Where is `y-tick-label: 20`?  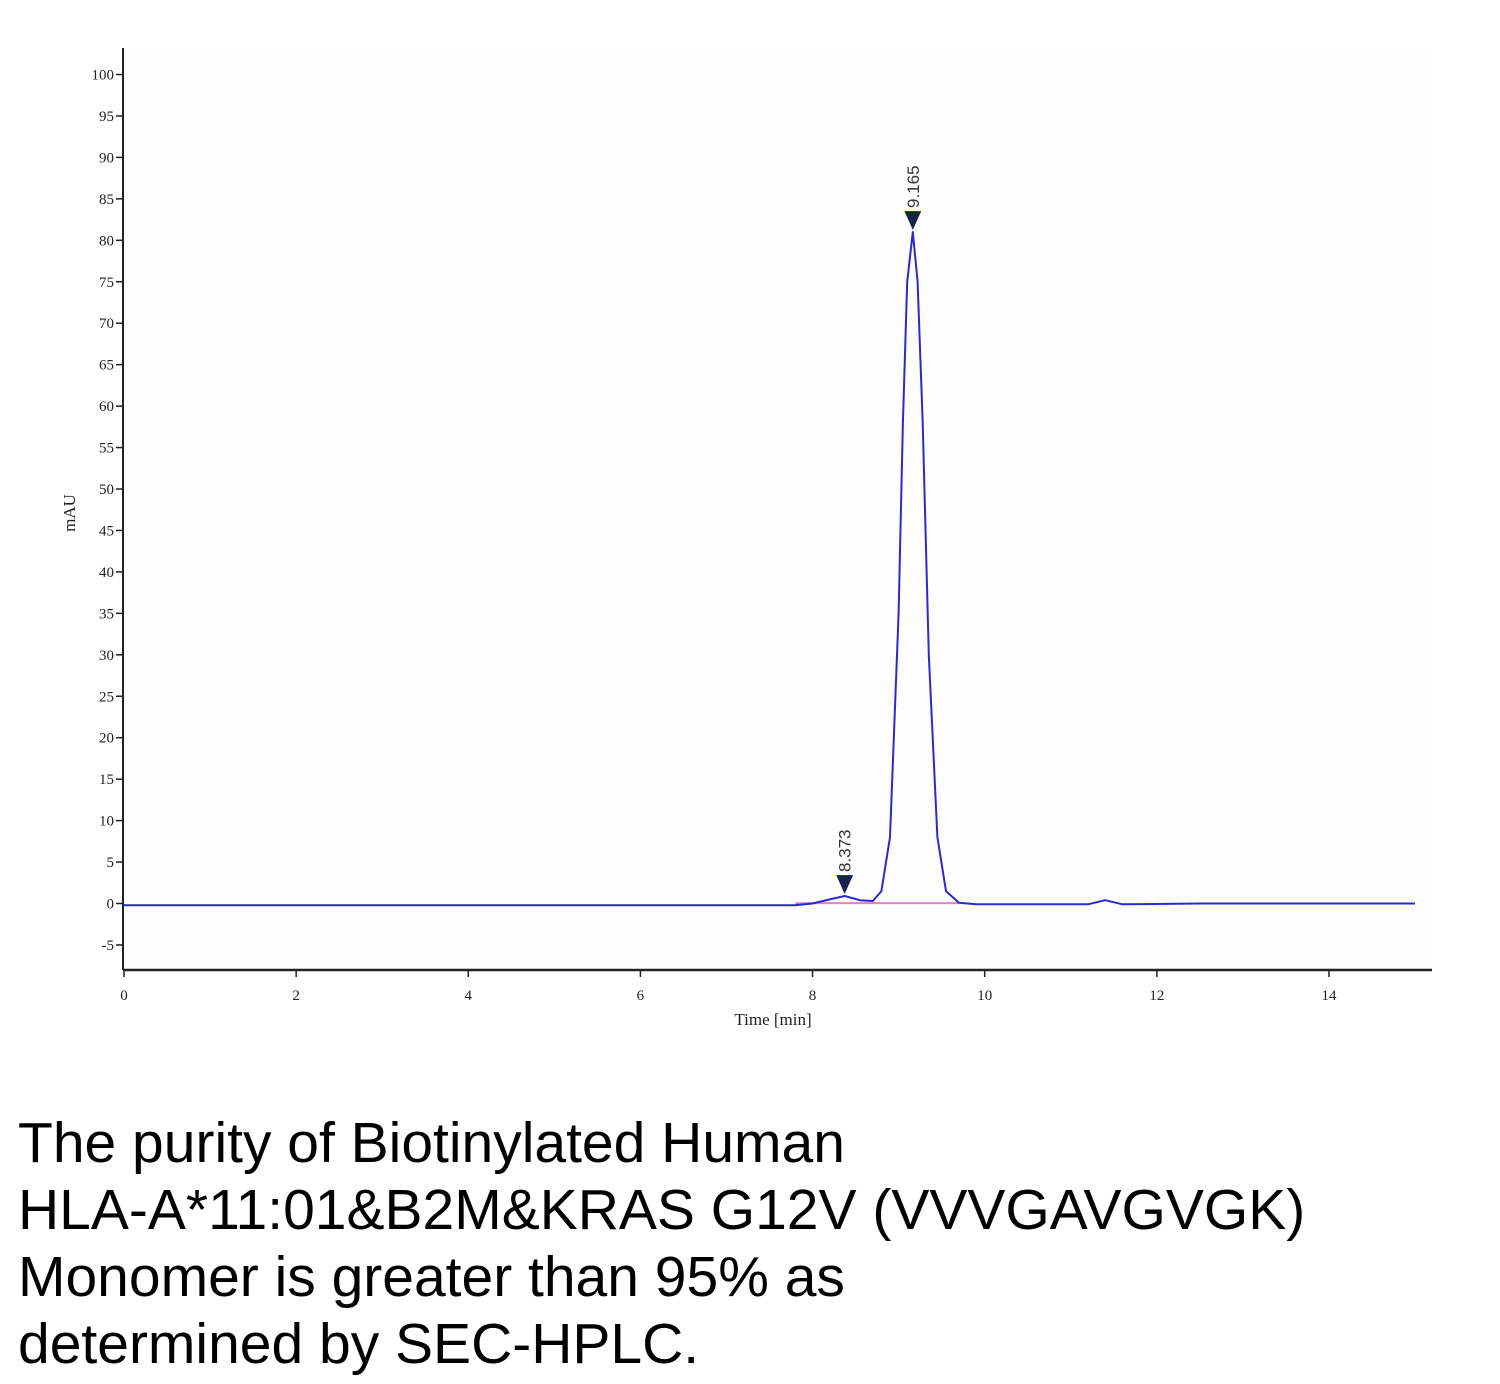
y-tick-label: 20 is located at coordinates (106, 739).